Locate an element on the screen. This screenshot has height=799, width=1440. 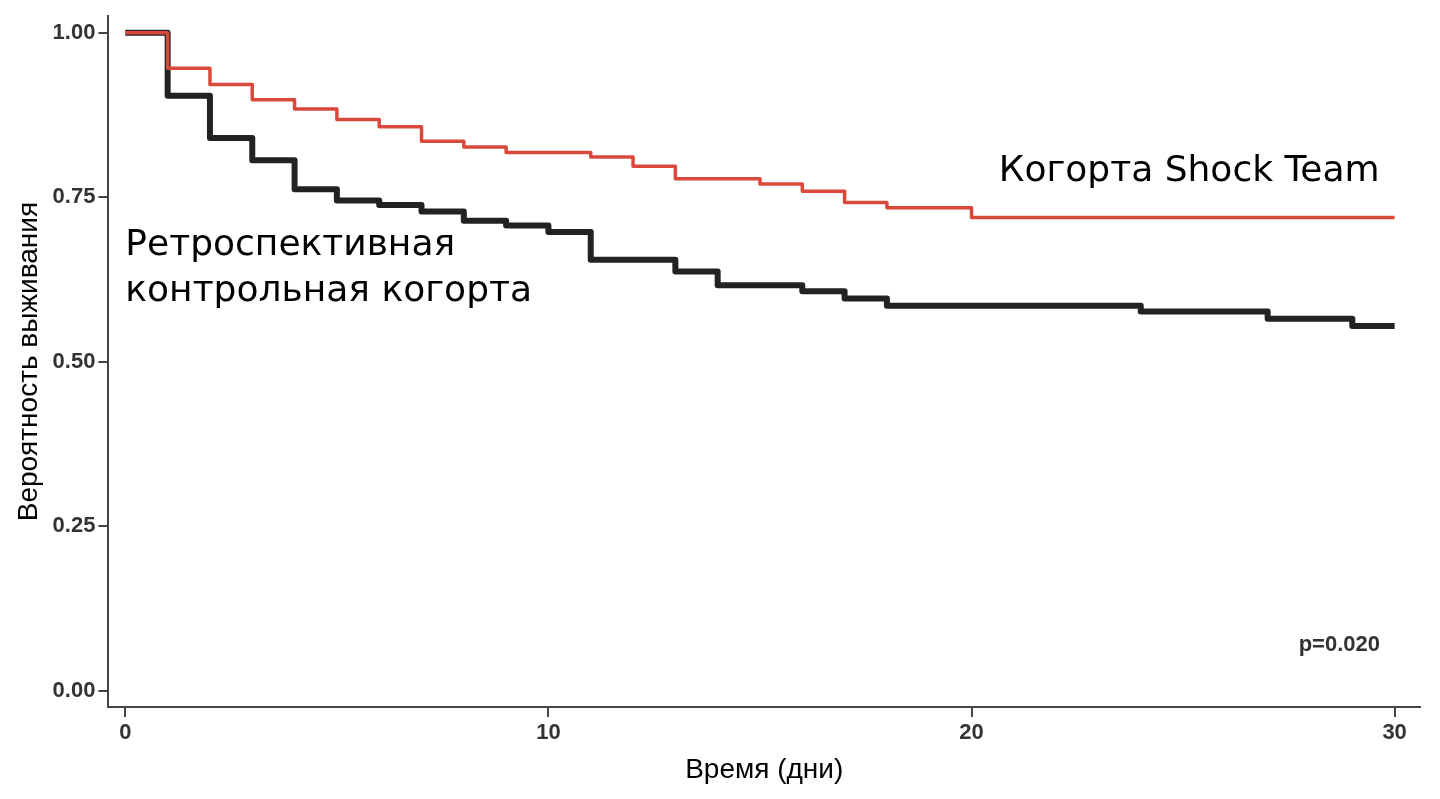
y-tick-label: 1.00 is located at coordinates (74, 31).